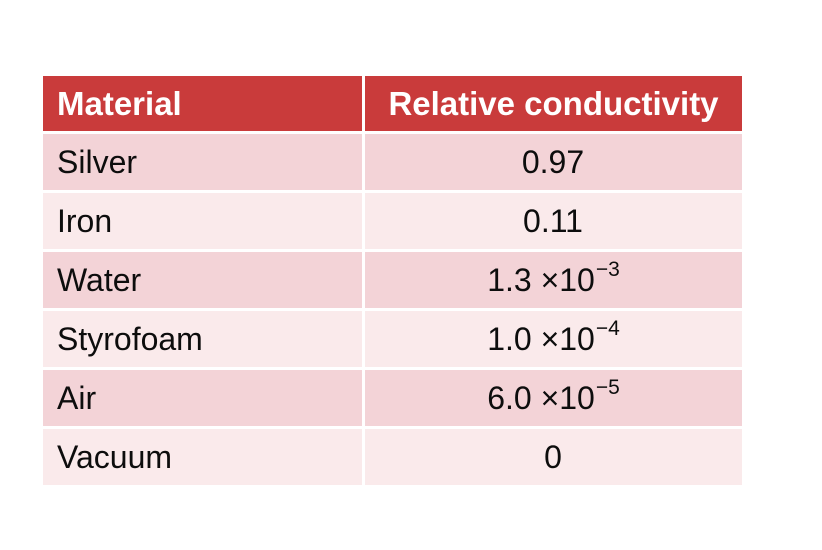  Describe the element at coordinates (607, 328) in the screenshot. I see `value-exponent: −4` at that location.